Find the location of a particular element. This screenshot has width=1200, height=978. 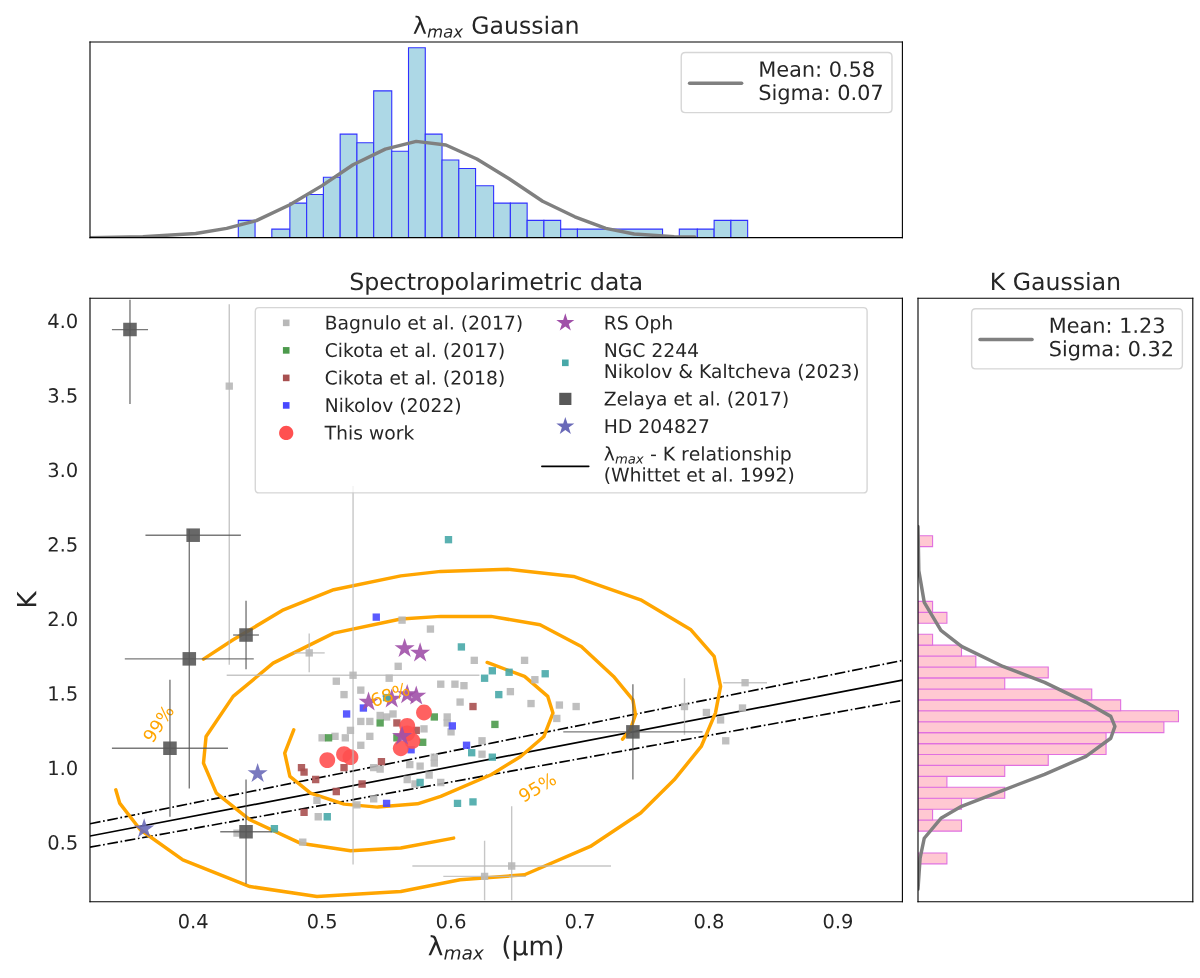

x-tick-label: 0.4 is located at coordinates (193, 921).